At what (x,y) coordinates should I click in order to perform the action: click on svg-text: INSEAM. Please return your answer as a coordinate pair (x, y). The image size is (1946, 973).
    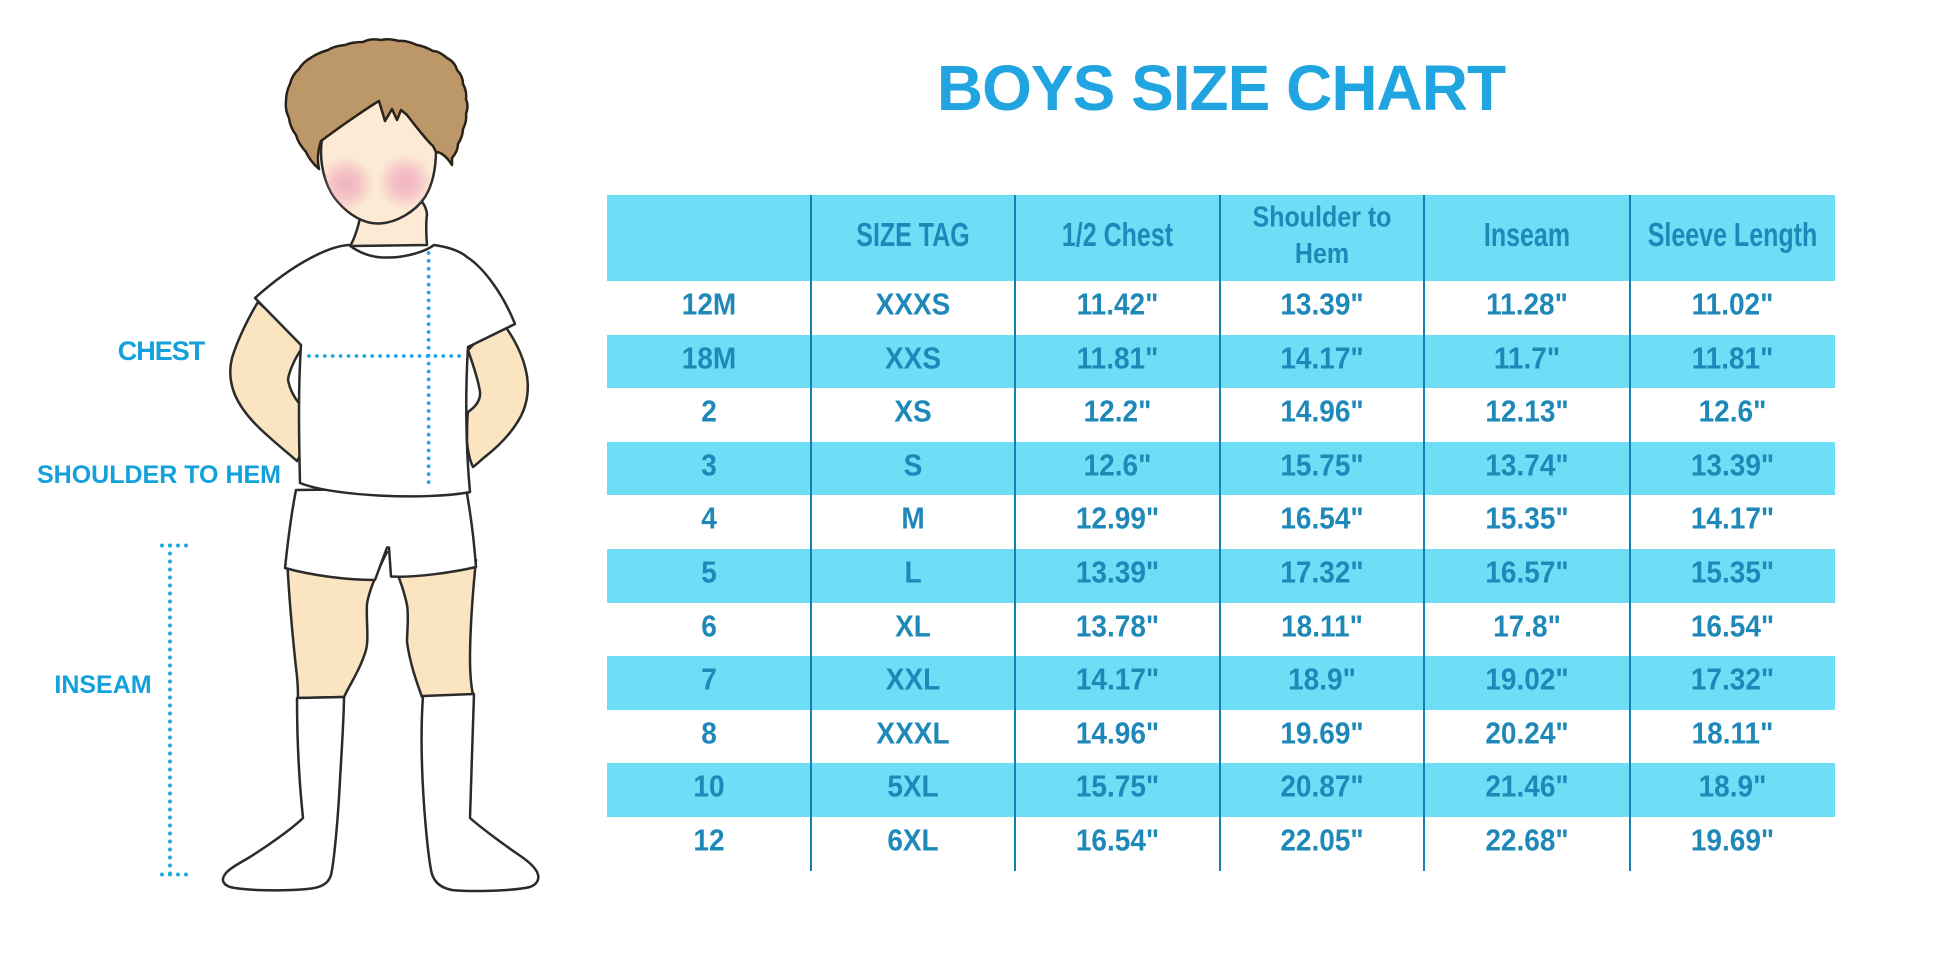
    Looking at the image, I should click on (102, 685).